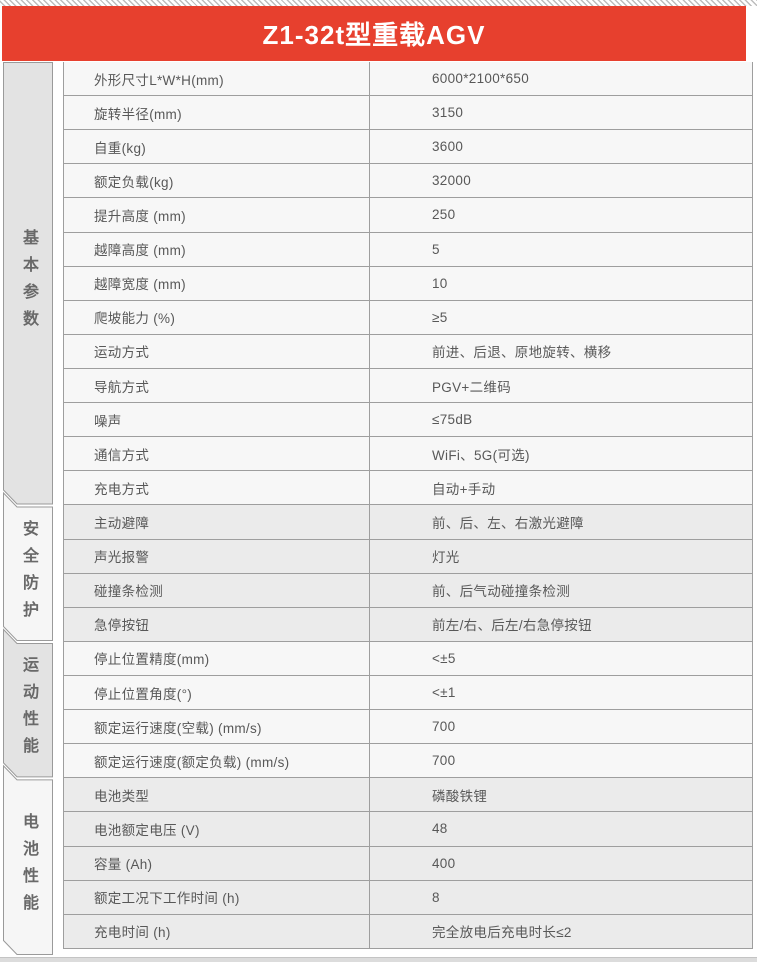  I want to click on param-value-cell: 磷酸铁锂, so click(460, 796).